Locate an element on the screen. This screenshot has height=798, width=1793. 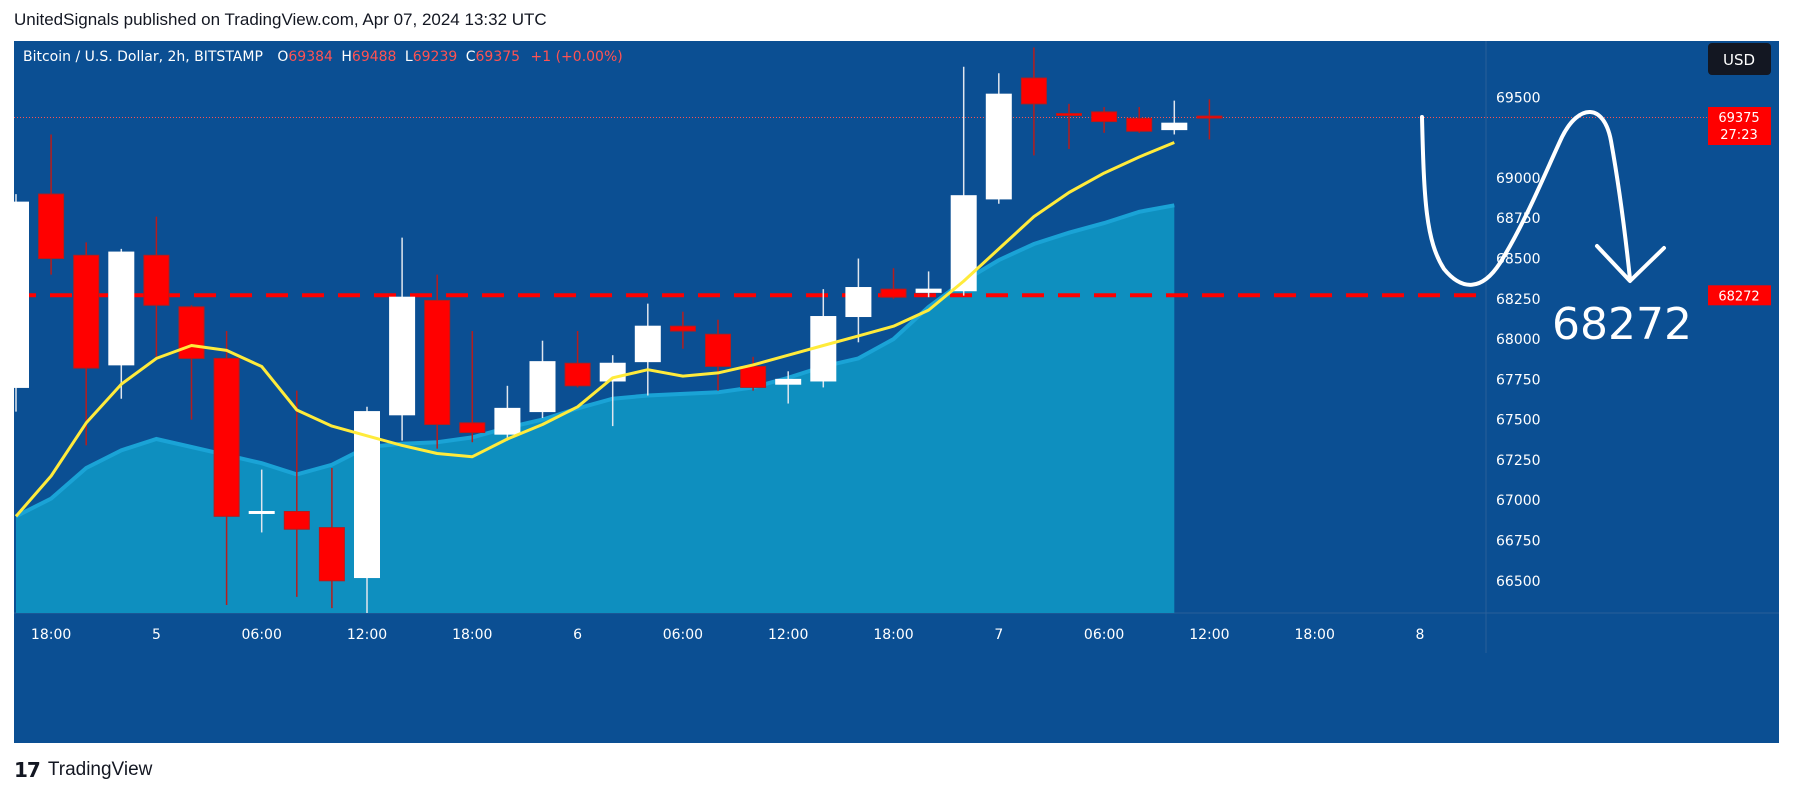
time-tick-label: 5 is located at coordinates (156, 635).